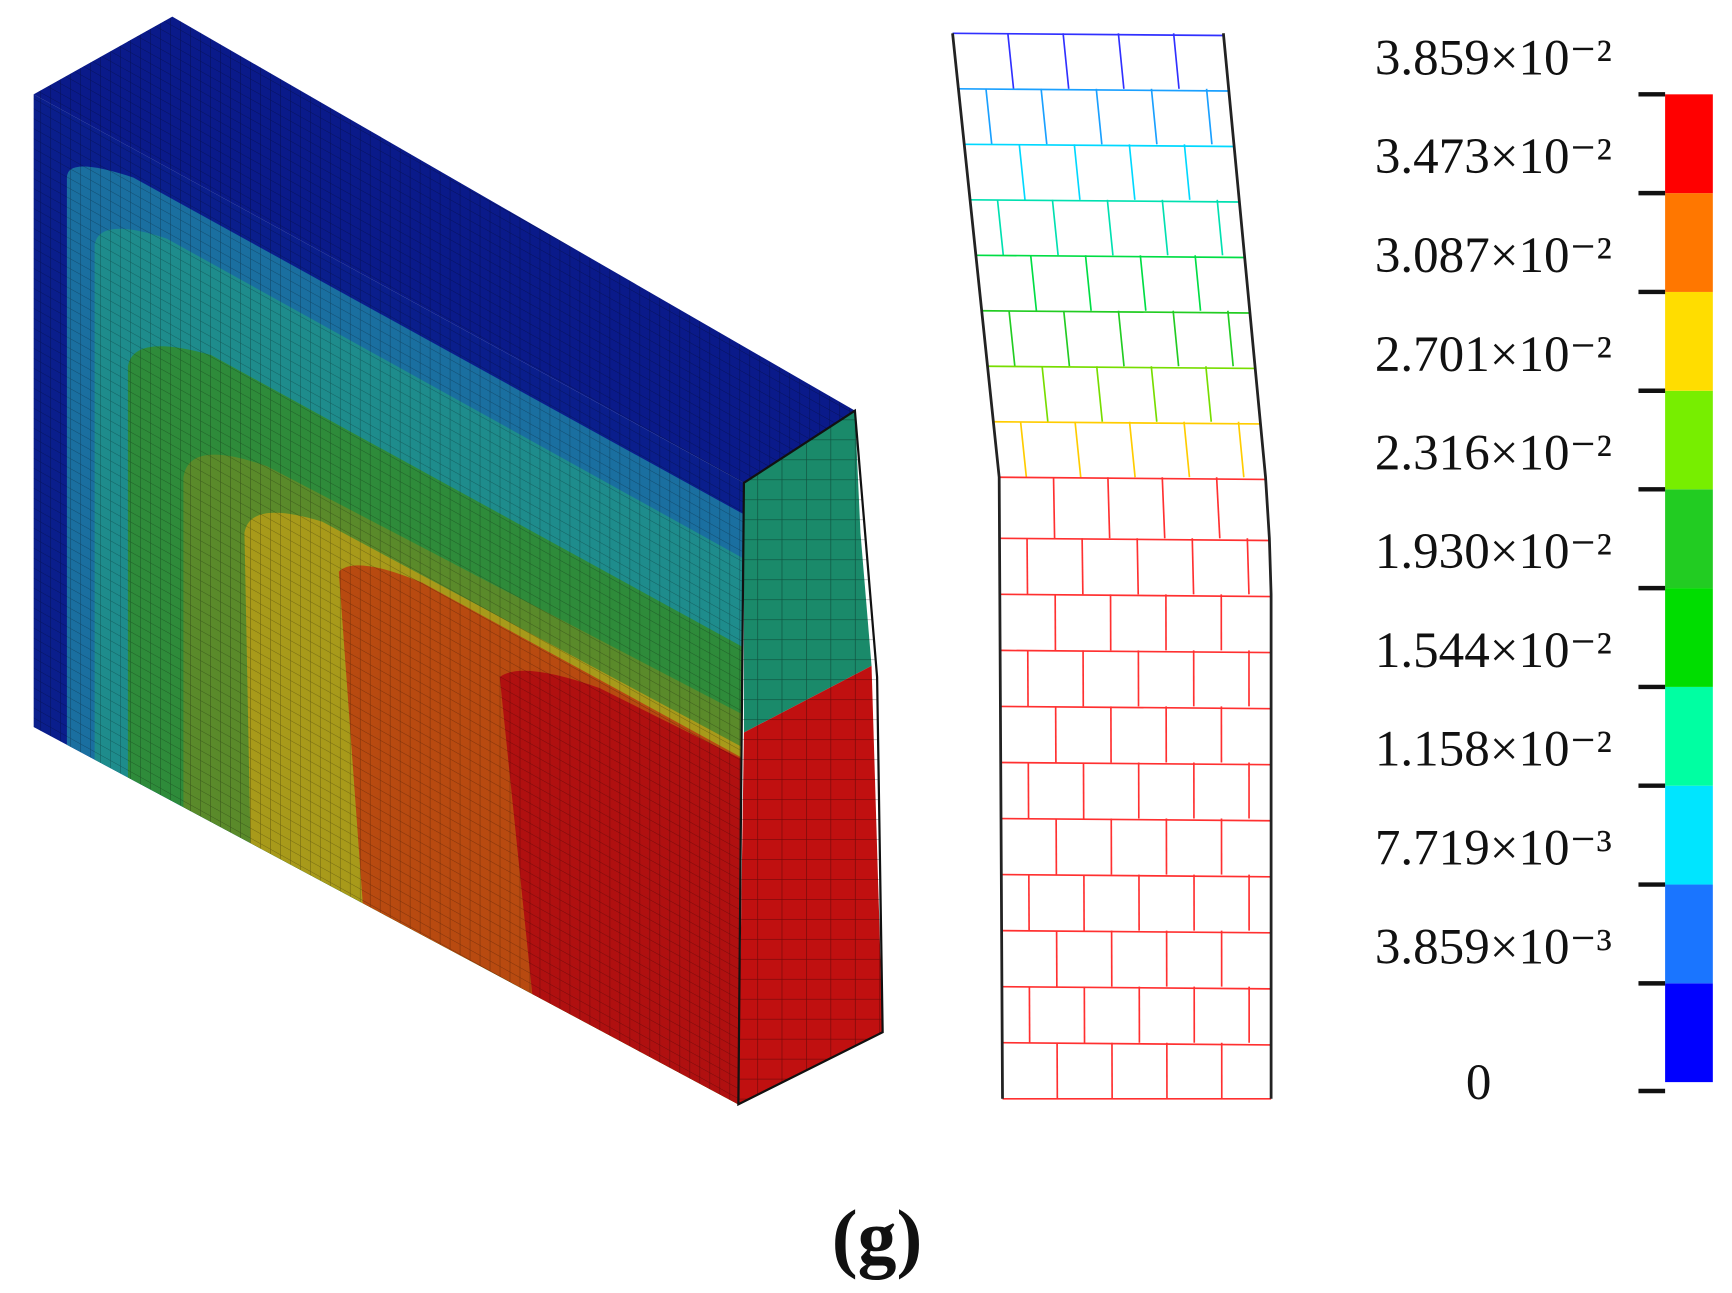 Image resolution: width=1732 pixels, height=1293 pixels. I want to click on tick-label: 3.859×10⁻², so click(1493, 58).